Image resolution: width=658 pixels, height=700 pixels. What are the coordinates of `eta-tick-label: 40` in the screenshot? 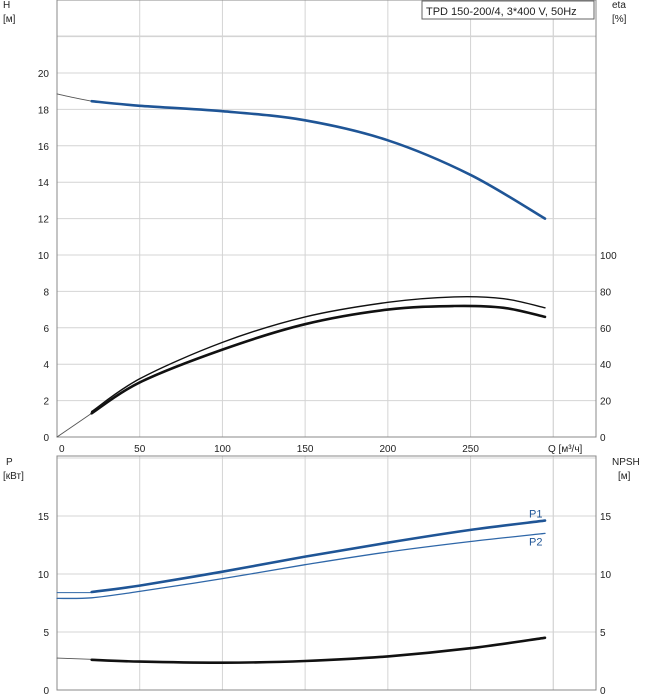 It's located at (606, 365).